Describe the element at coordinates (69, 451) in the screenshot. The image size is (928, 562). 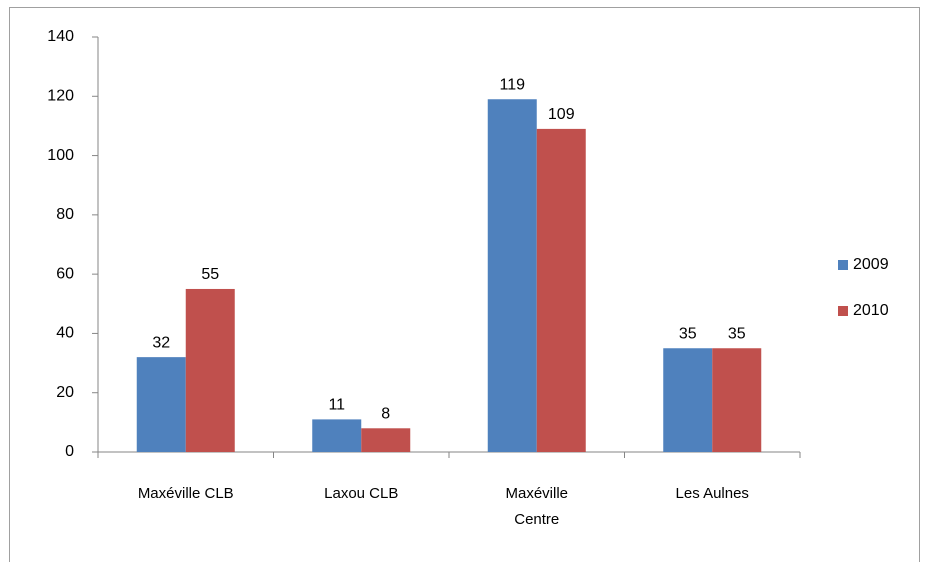
I see `y-tick-label: 0` at that location.